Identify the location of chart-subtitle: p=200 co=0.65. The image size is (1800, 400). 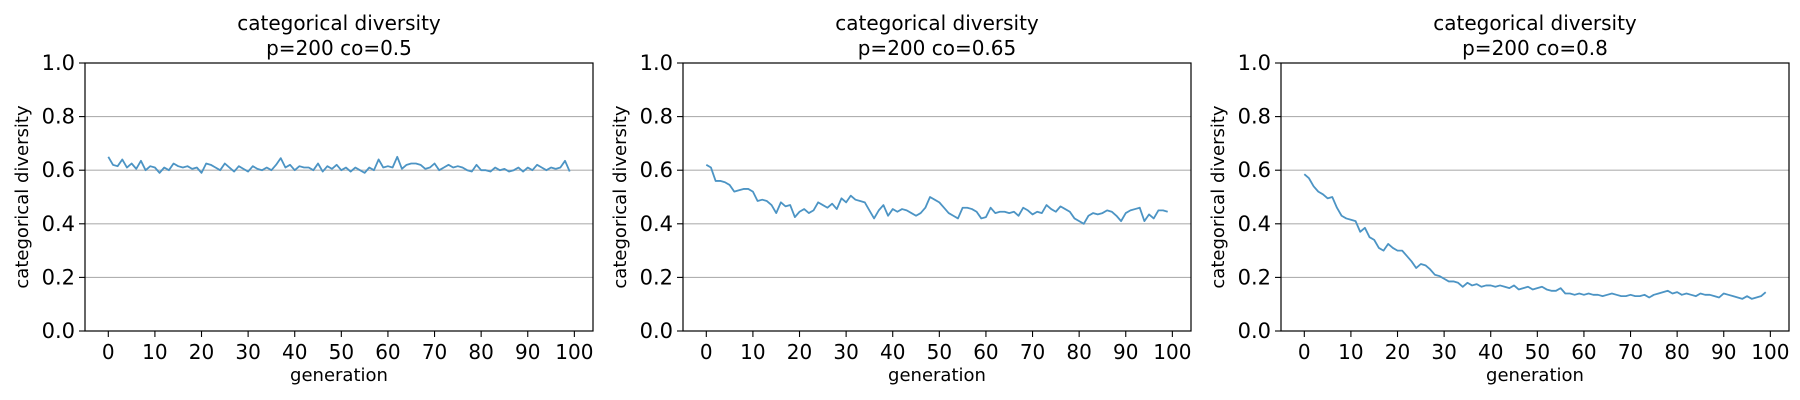
(937, 48).